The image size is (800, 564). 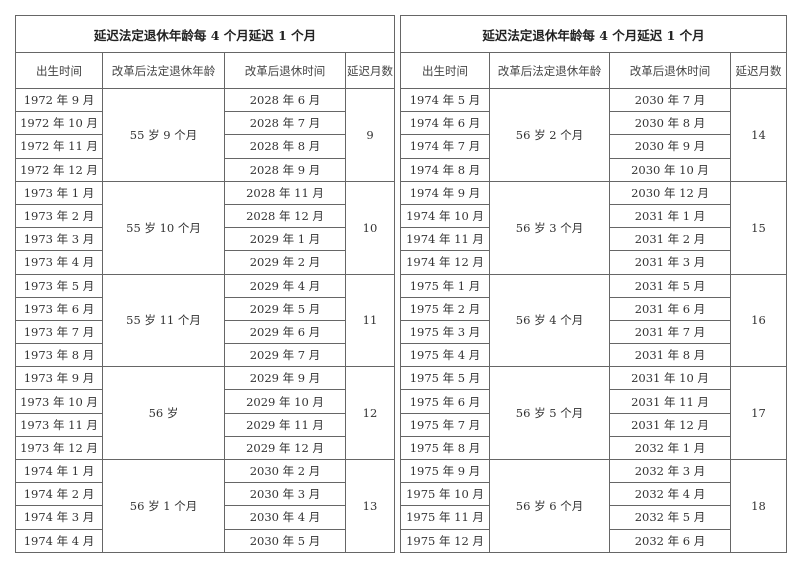 I want to click on delay-months-cell: 12, so click(x=370, y=413).